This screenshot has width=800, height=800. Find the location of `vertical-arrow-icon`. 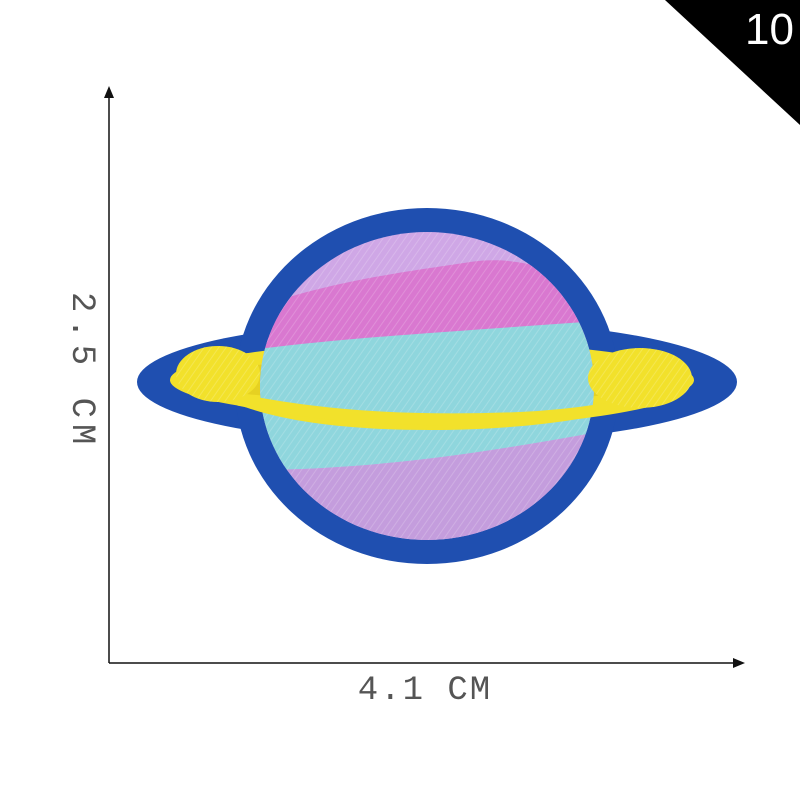

vertical-arrow-icon is located at coordinates (109, 92).